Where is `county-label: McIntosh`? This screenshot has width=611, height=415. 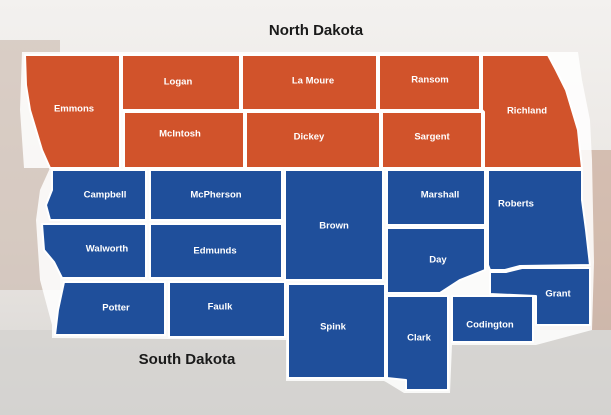 county-label: McIntosh is located at coordinates (180, 134).